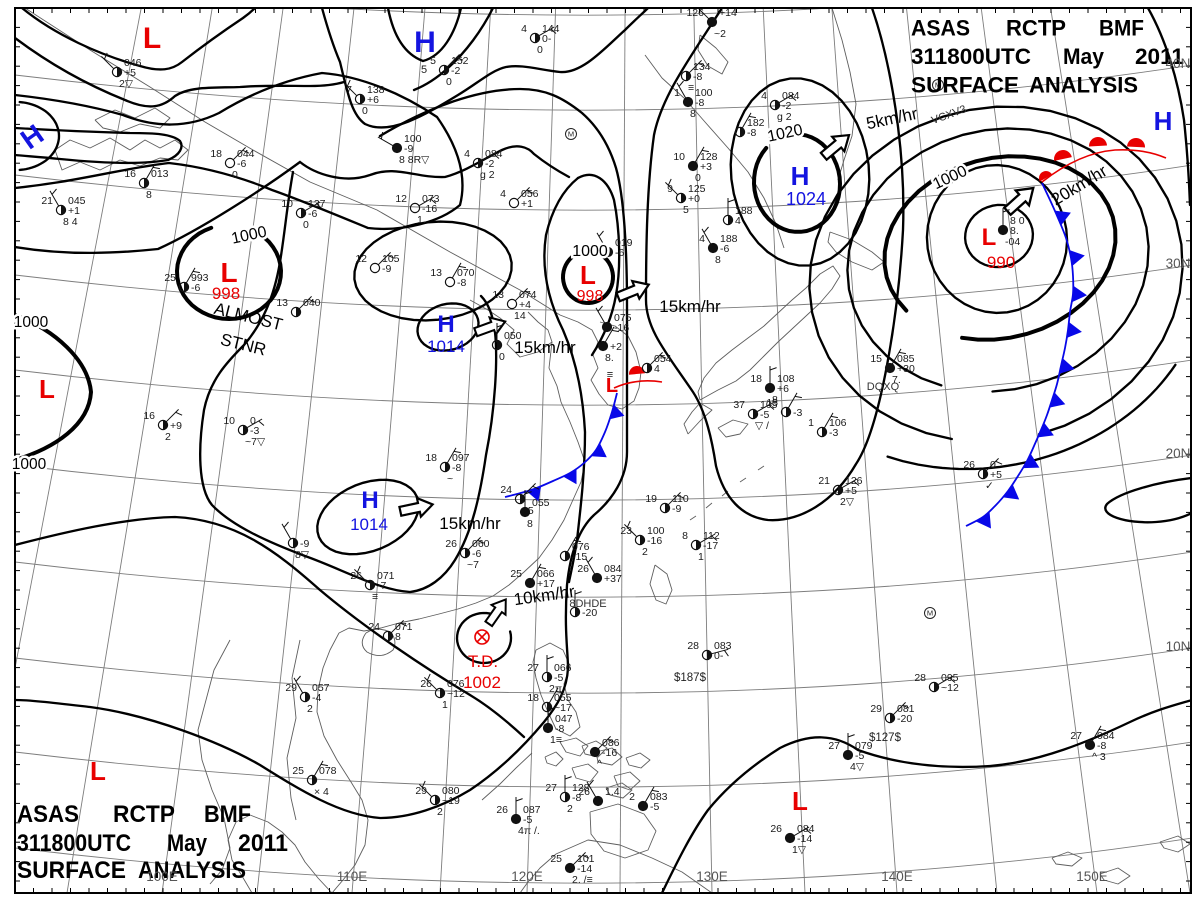 This screenshot has height=900, width=1200. I want to click on svg-text: g 2, so click(487, 175).